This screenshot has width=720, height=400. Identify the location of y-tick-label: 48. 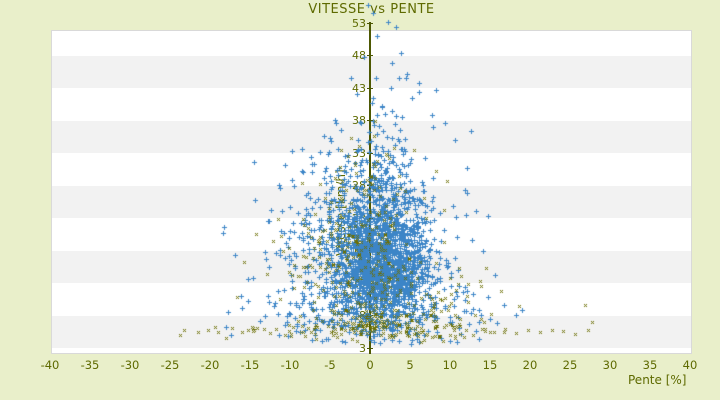
(359, 56).